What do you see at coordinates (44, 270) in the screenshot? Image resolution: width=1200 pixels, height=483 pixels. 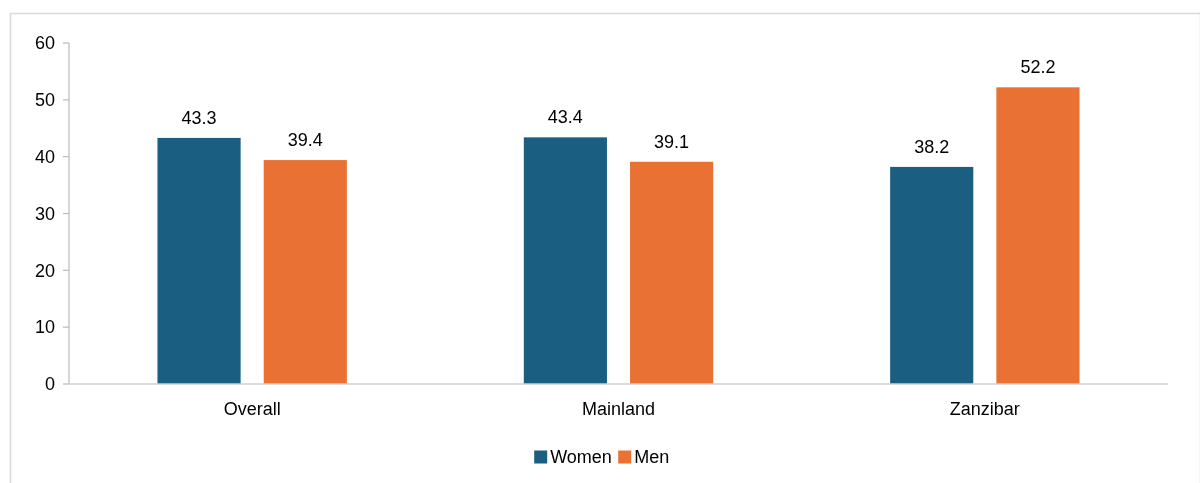 I see `y-tick-label: 20` at bounding box center [44, 270].